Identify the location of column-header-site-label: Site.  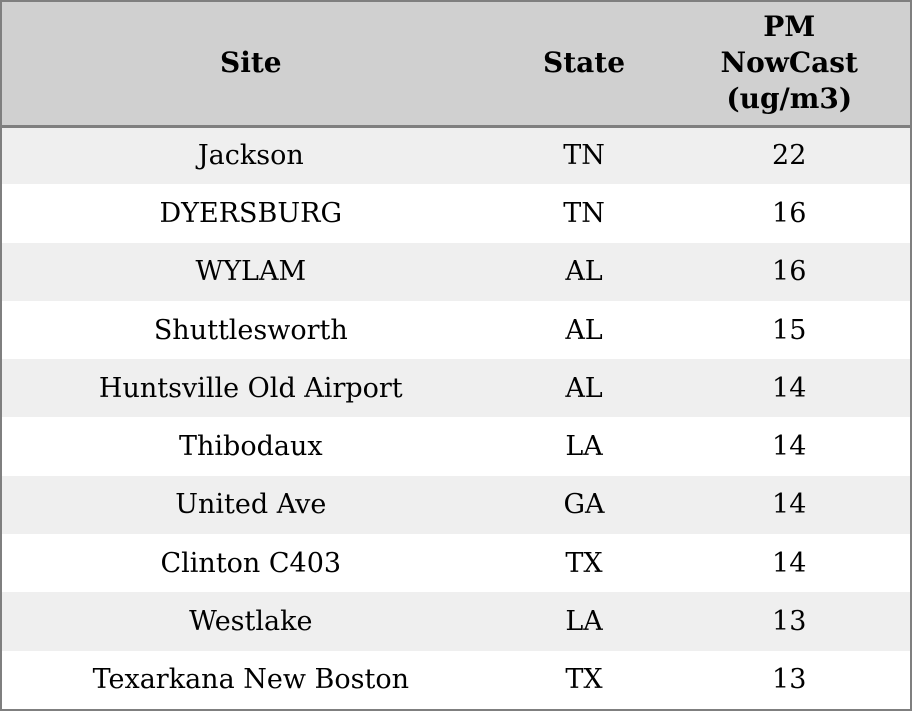
(250, 63).